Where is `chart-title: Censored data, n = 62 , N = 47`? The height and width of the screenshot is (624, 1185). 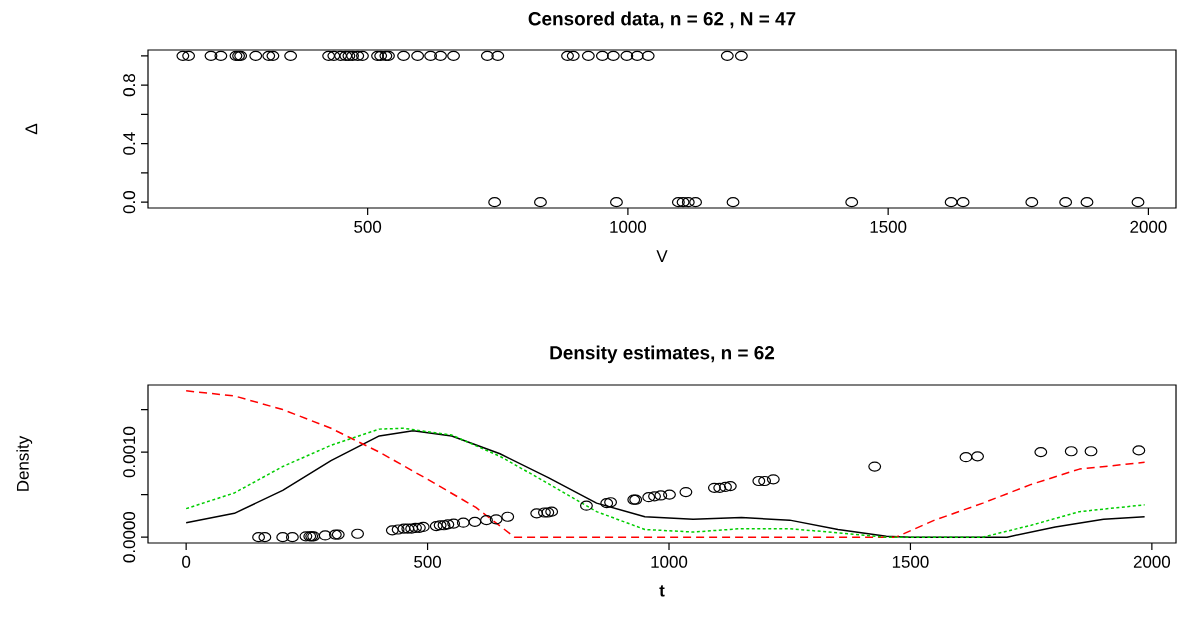
chart-title: Censored data, n = 62 , N = 47 is located at coordinates (662, 20).